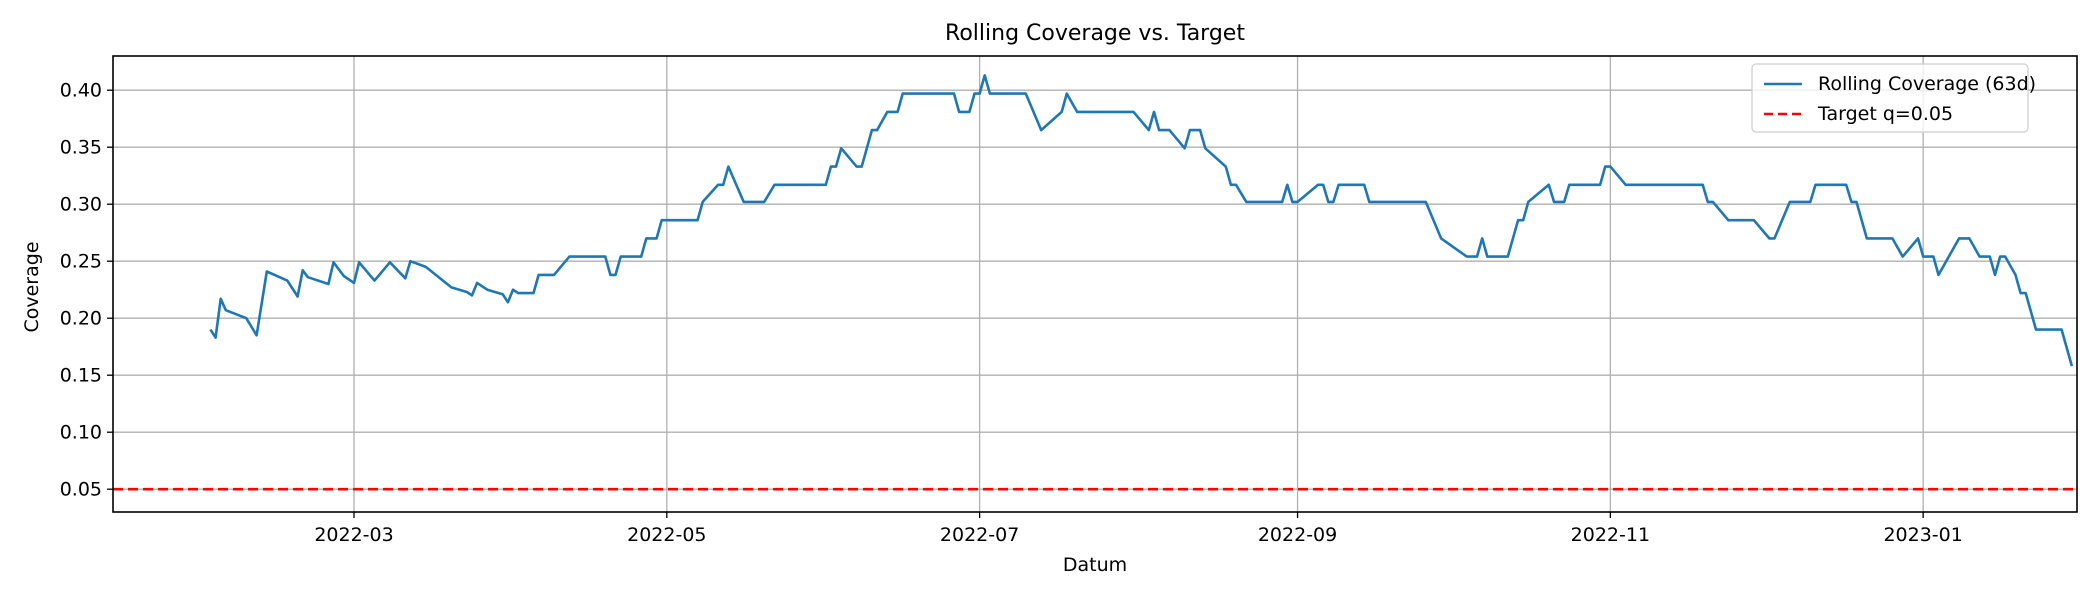  I want to click on y-tick-label: 0.15, so click(81, 376).